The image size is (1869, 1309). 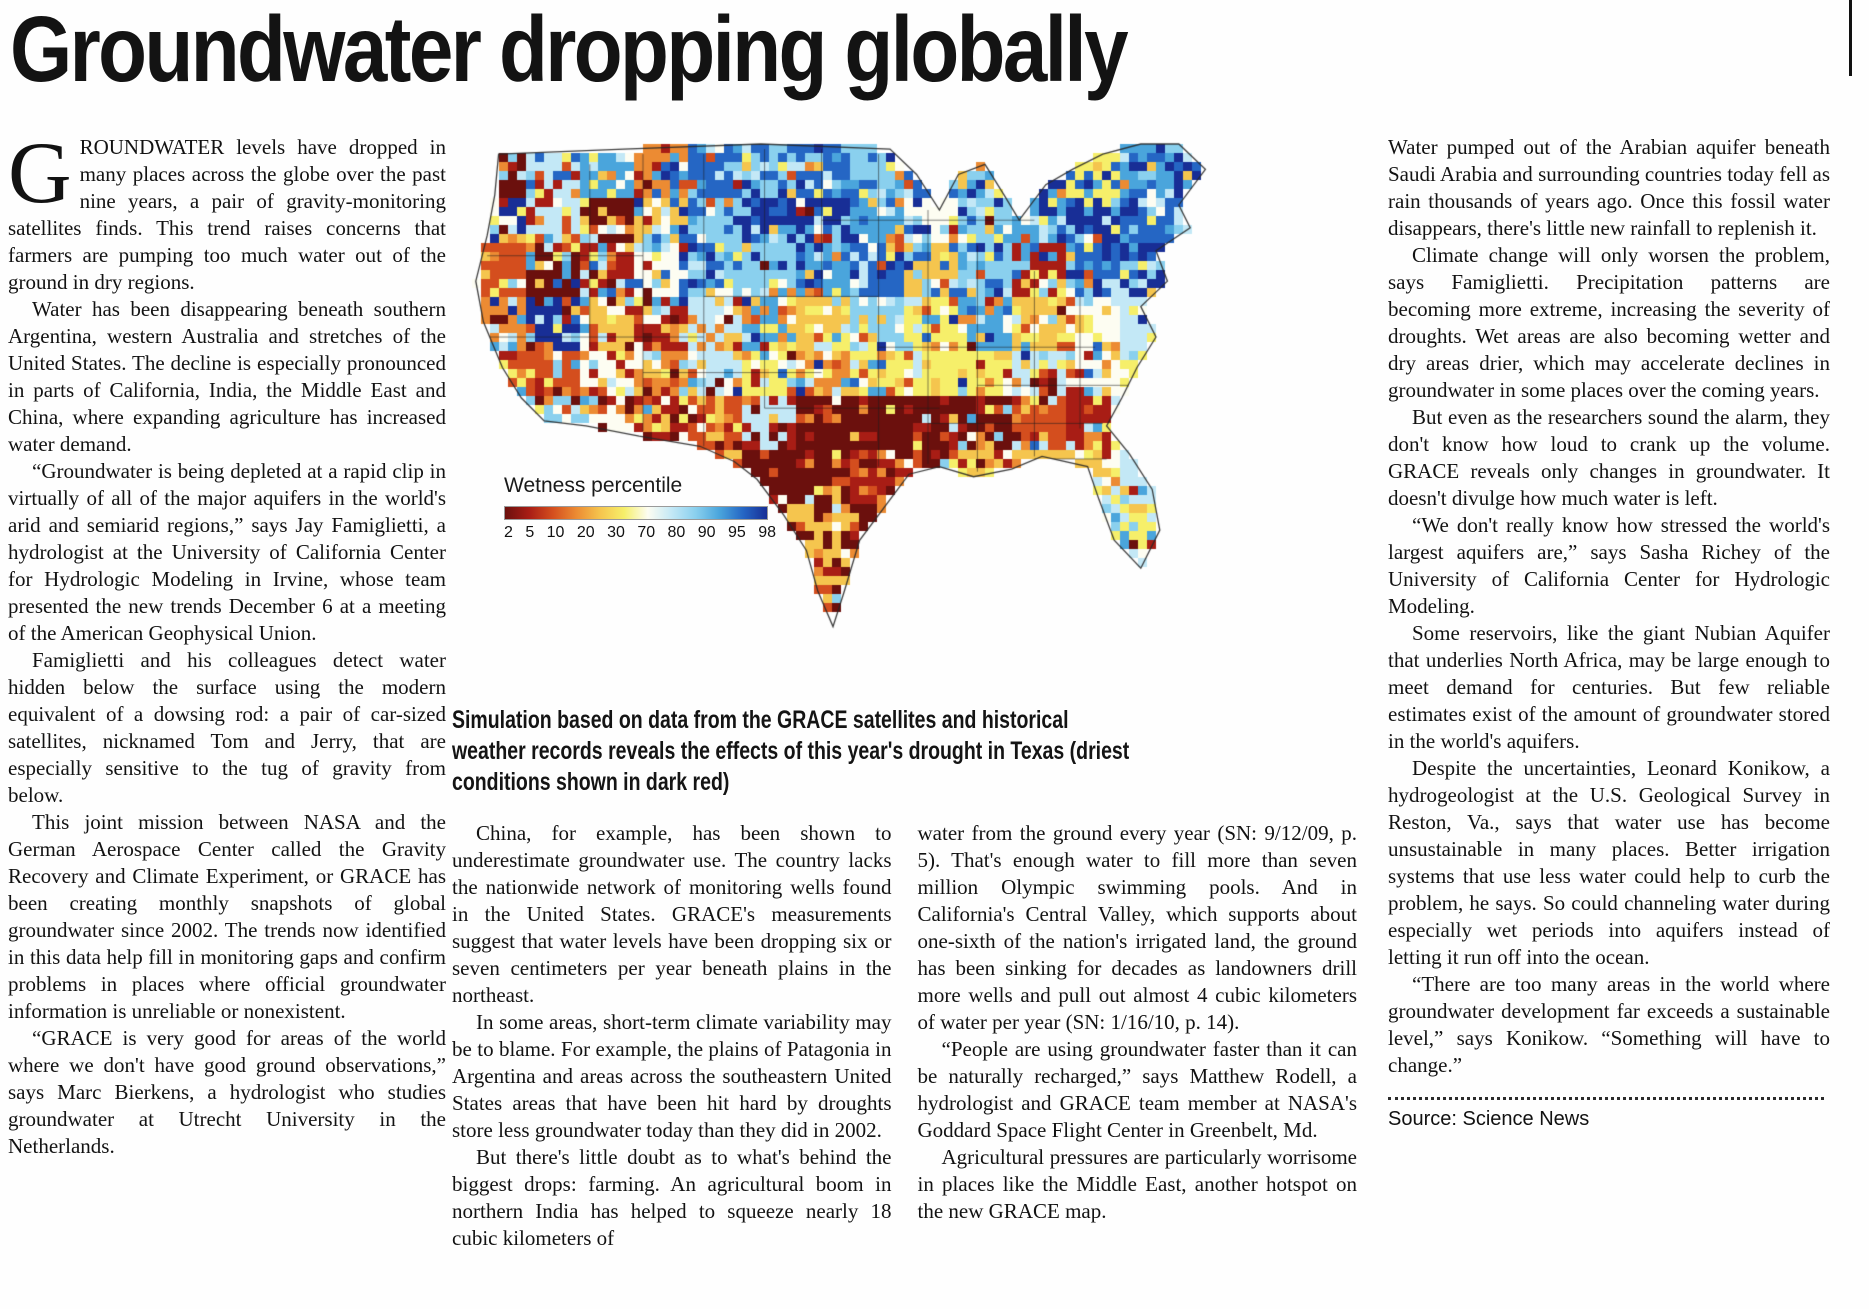 I want to click on legend-tick: 80, so click(x=676, y=532).